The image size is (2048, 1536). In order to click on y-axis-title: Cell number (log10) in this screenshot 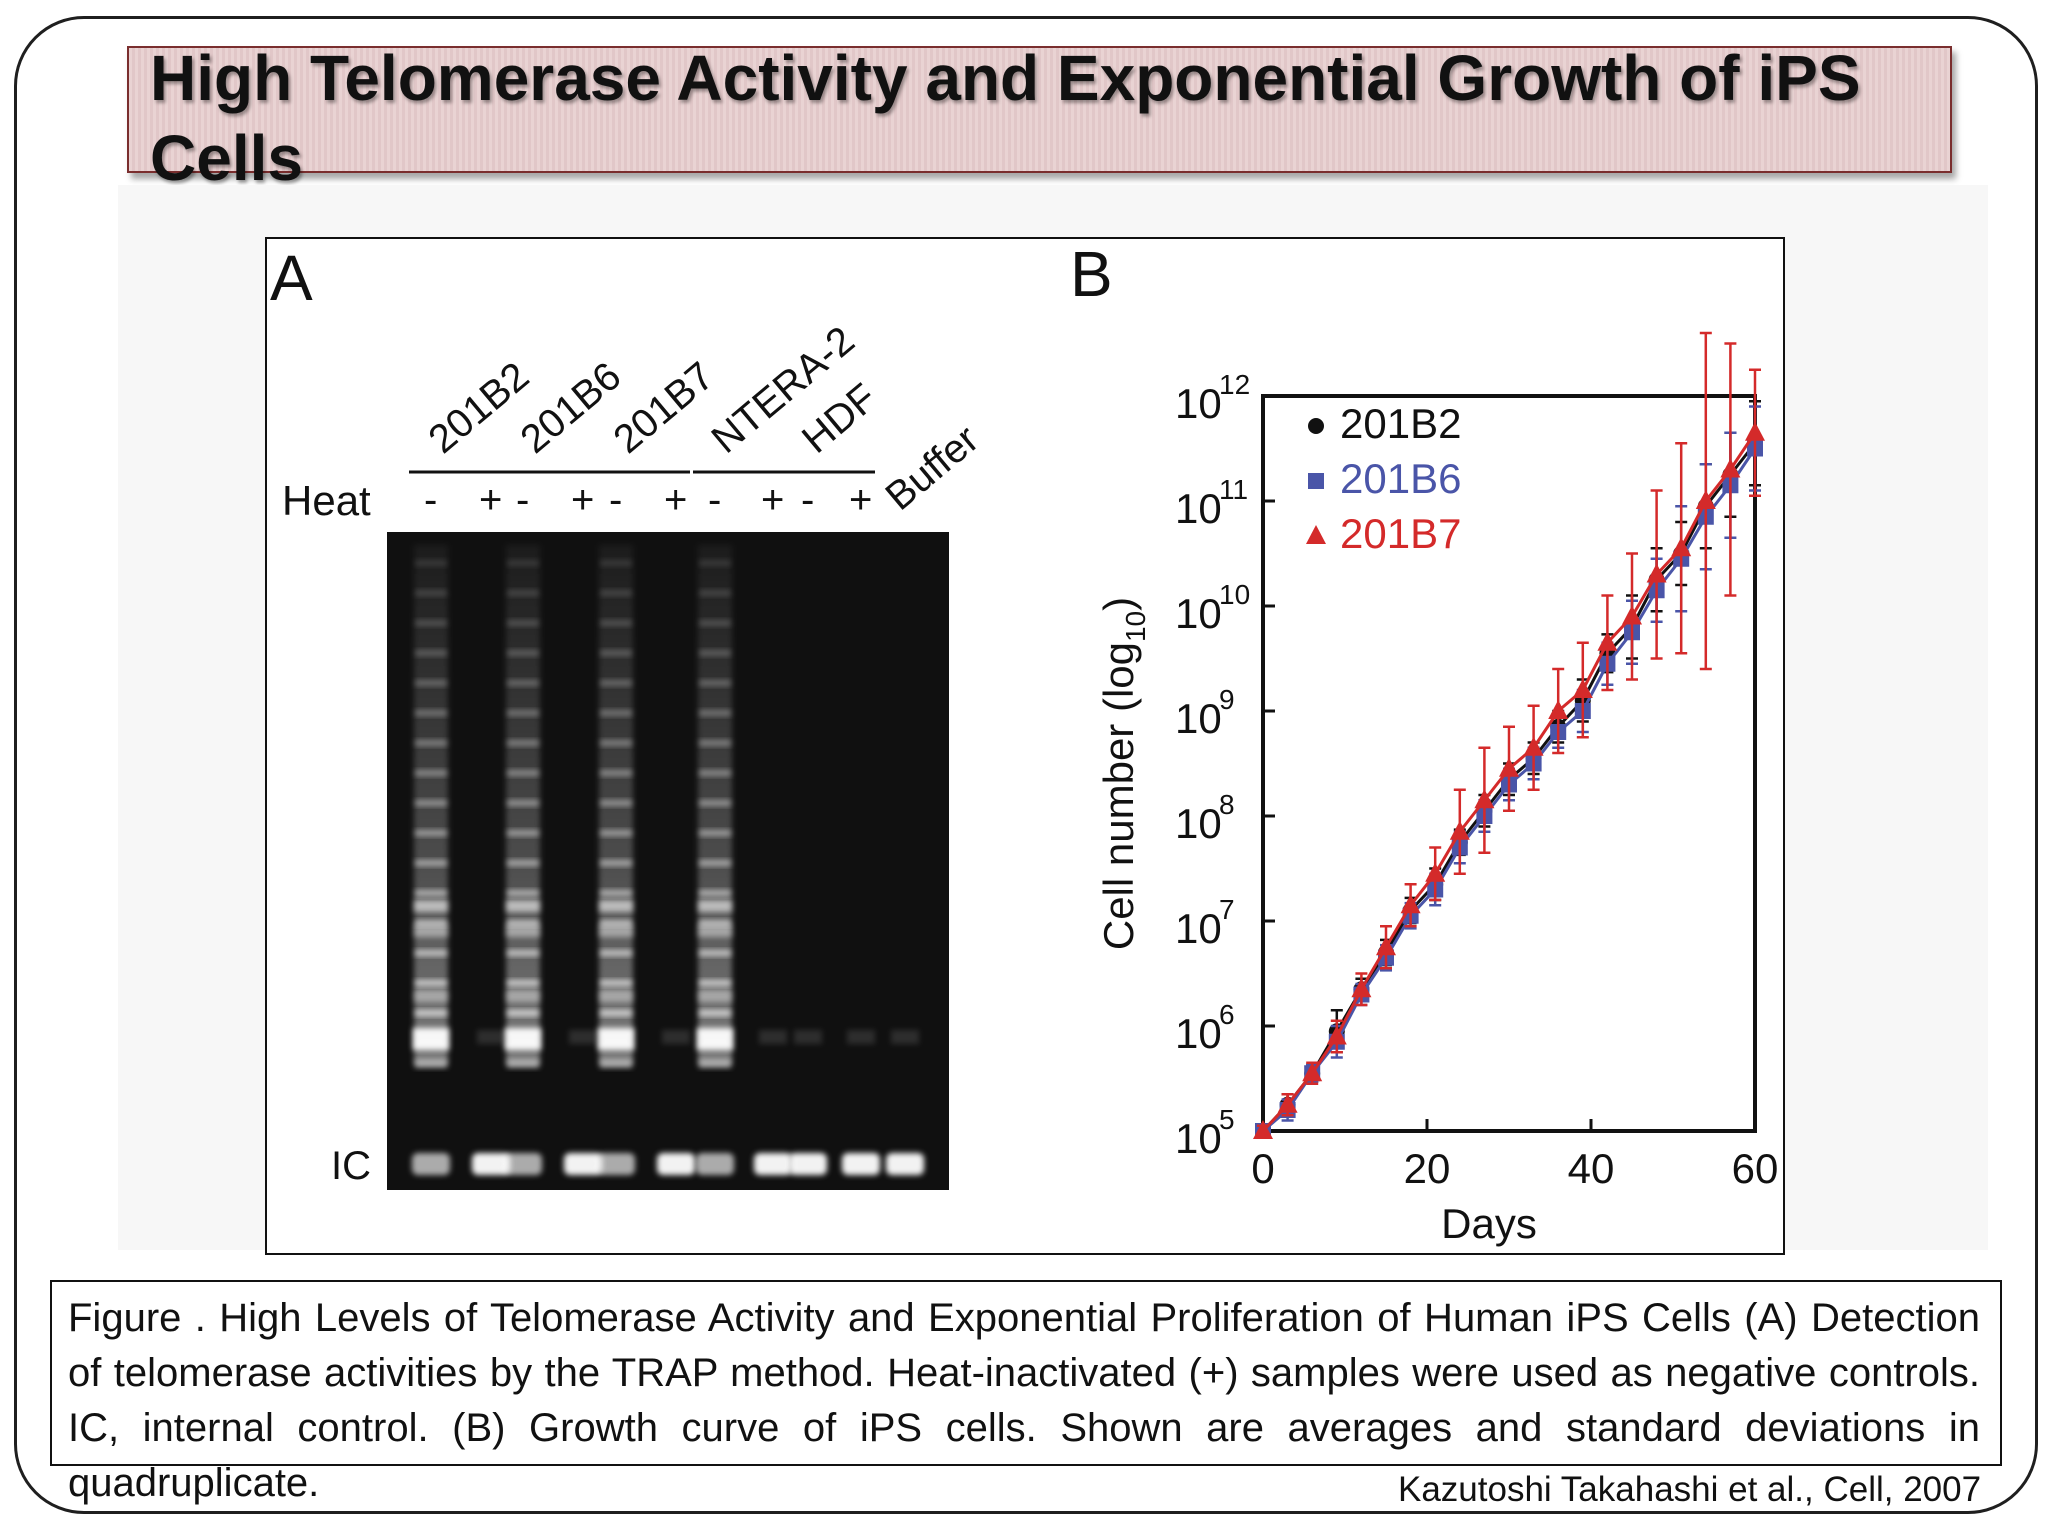, I will do `click(1123, 773)`.